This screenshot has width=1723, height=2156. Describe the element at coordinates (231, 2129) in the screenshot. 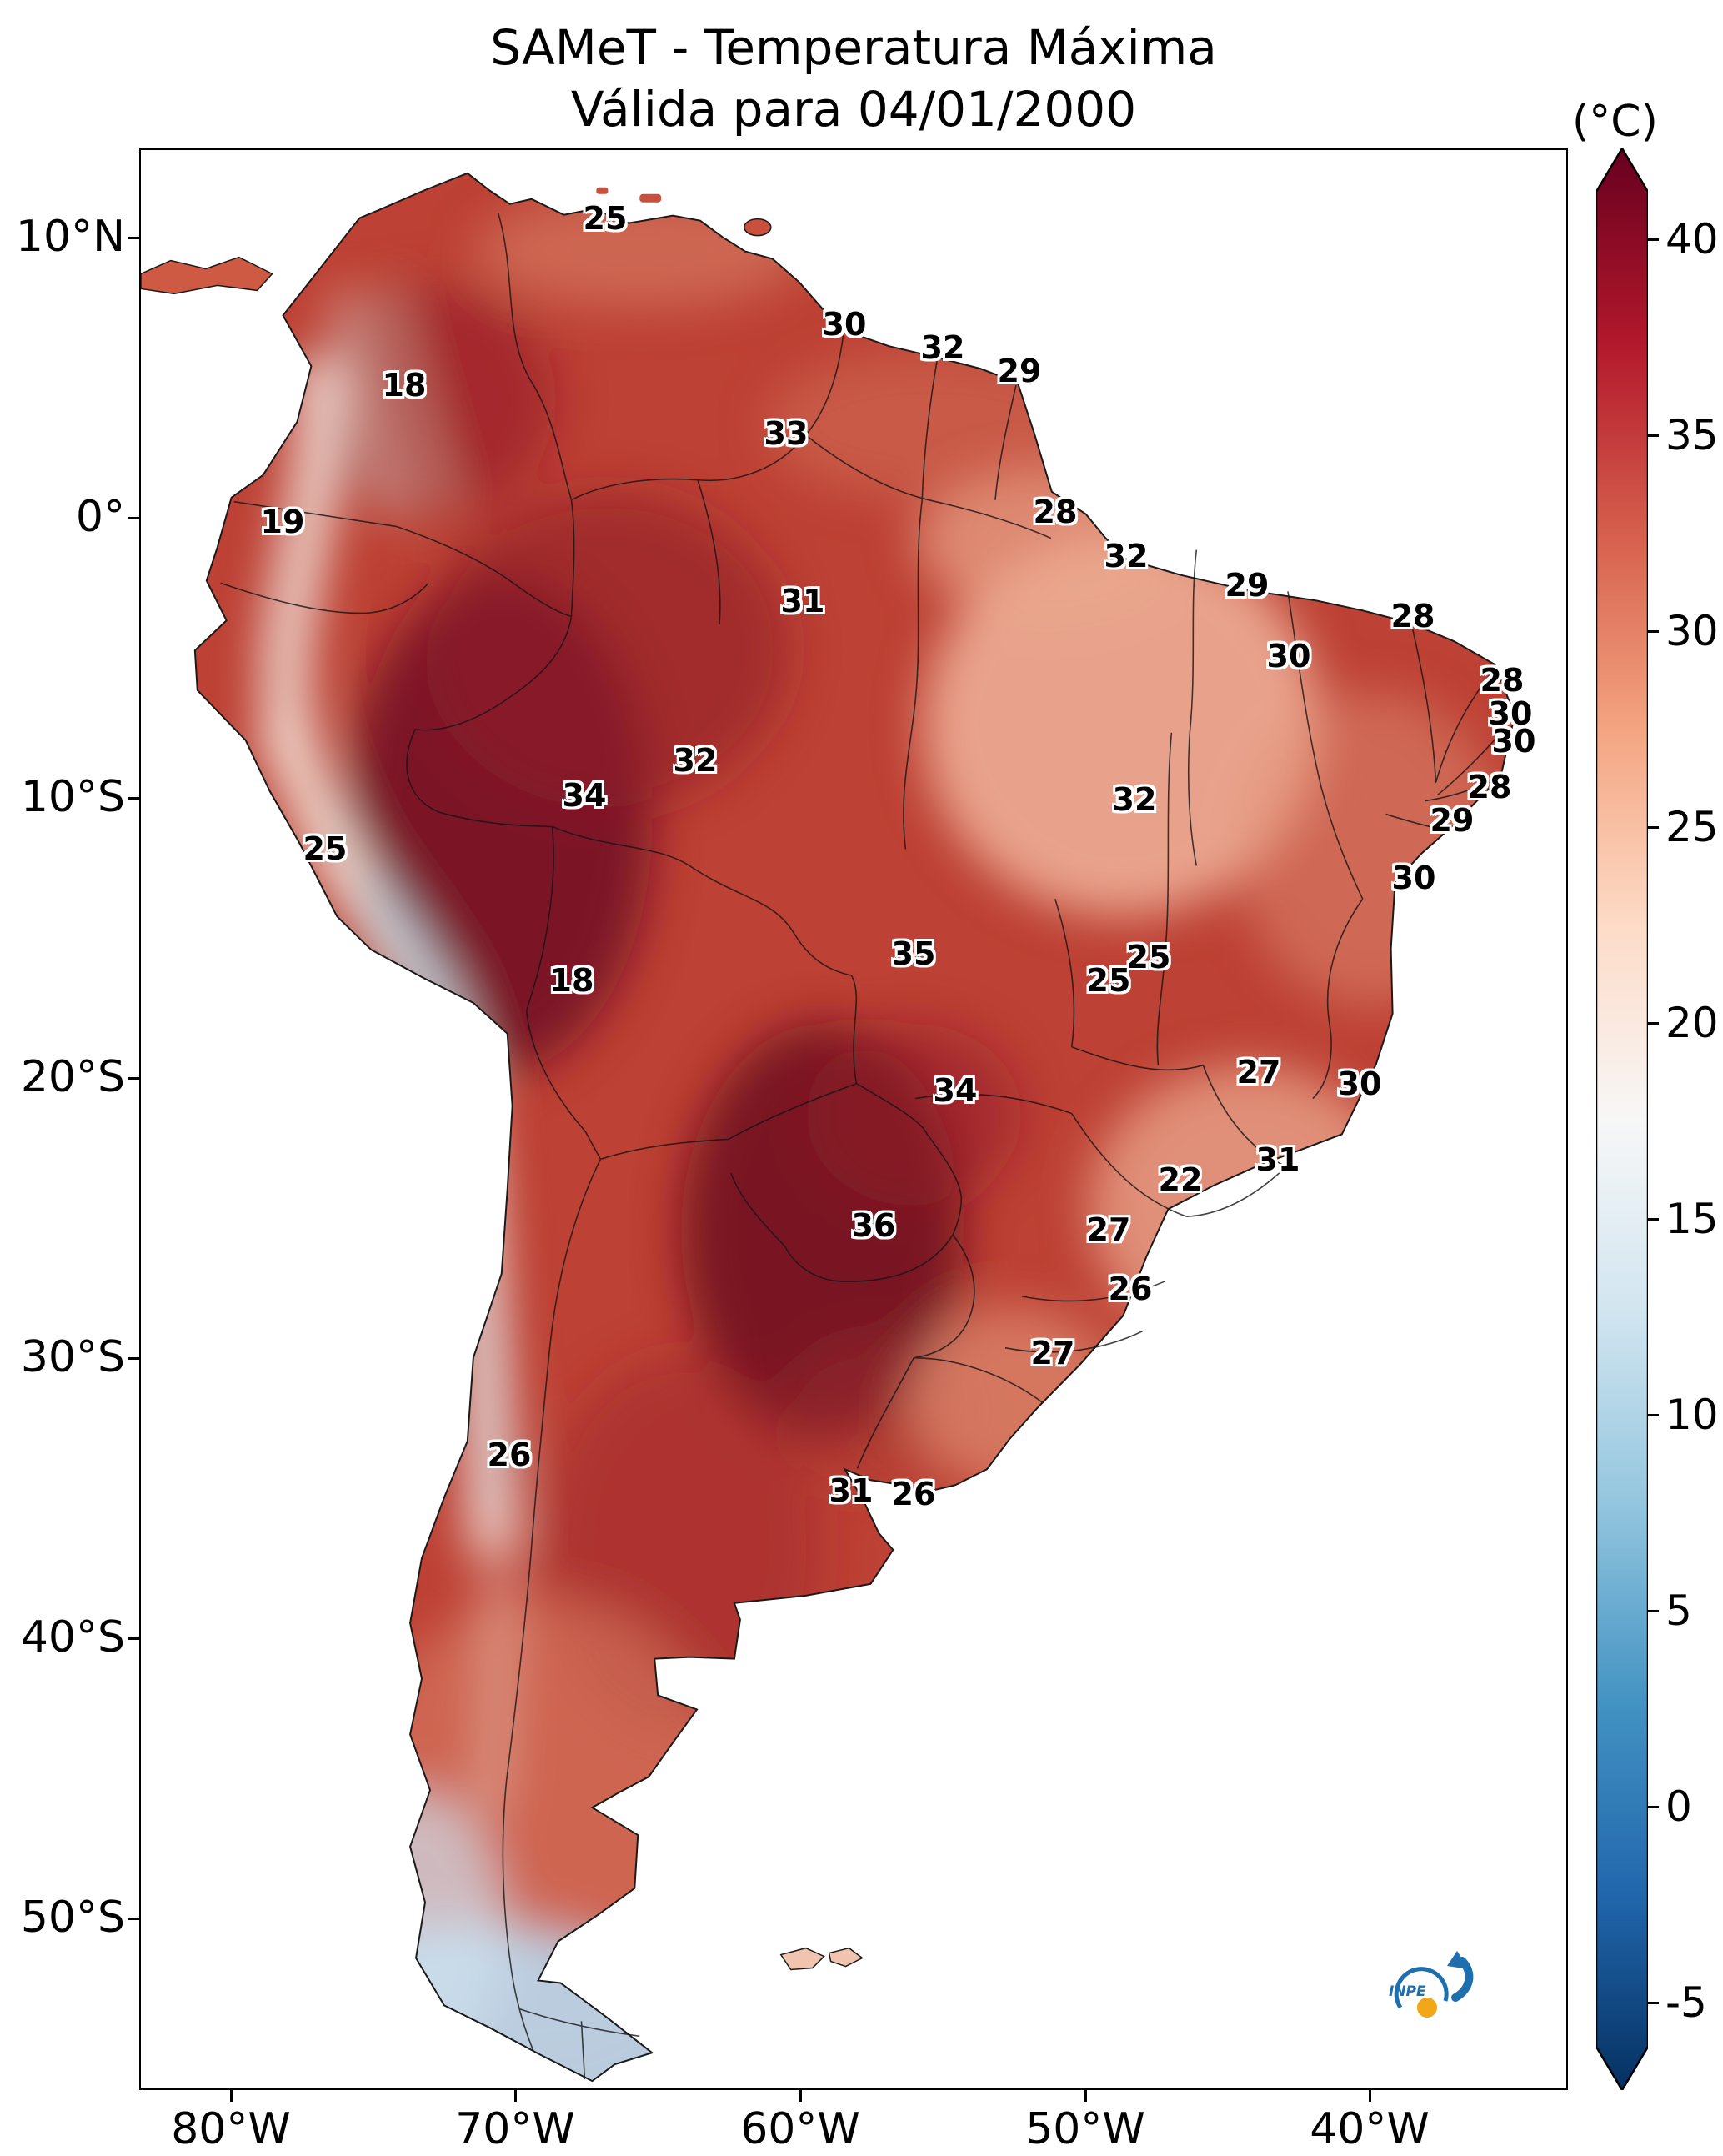

I see `lon-tick-label: 80°W` at that location.